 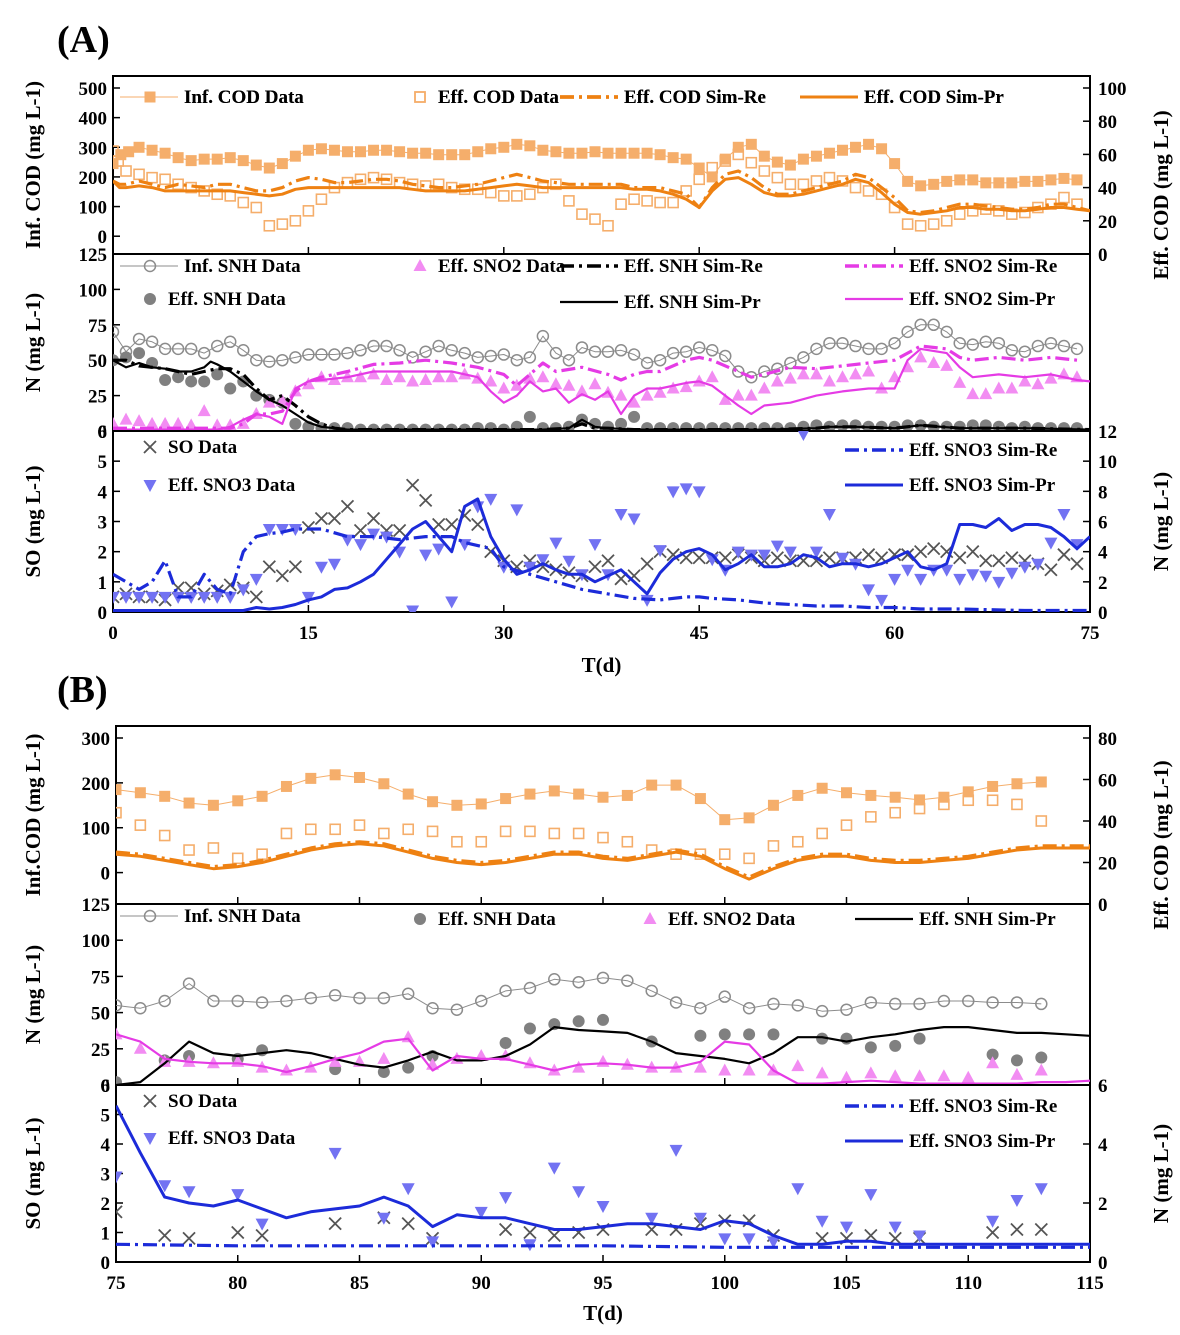 I want to click on panel-label: (B), so click(x=82, y=690).